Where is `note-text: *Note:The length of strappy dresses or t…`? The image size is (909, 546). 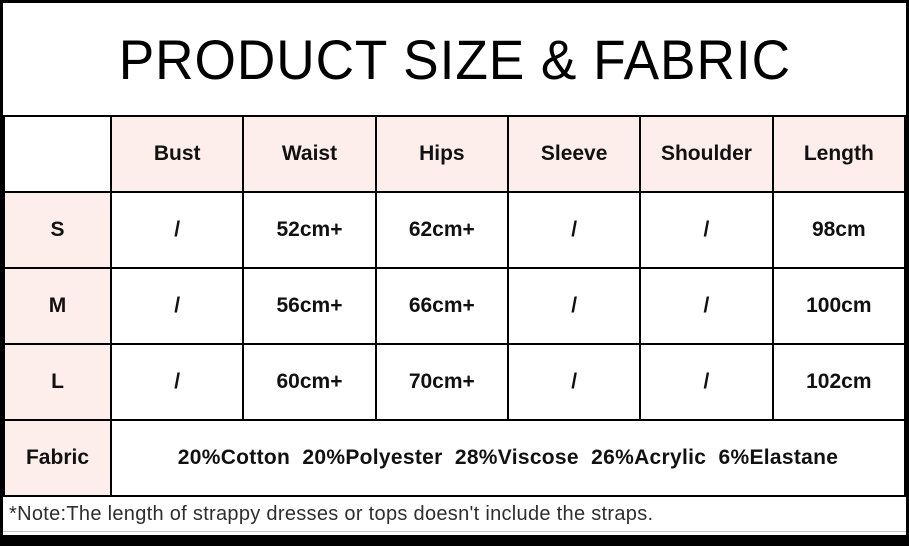
note-text: *Note:The length of strappy dresses or t… is located at coordinates (454, 514).